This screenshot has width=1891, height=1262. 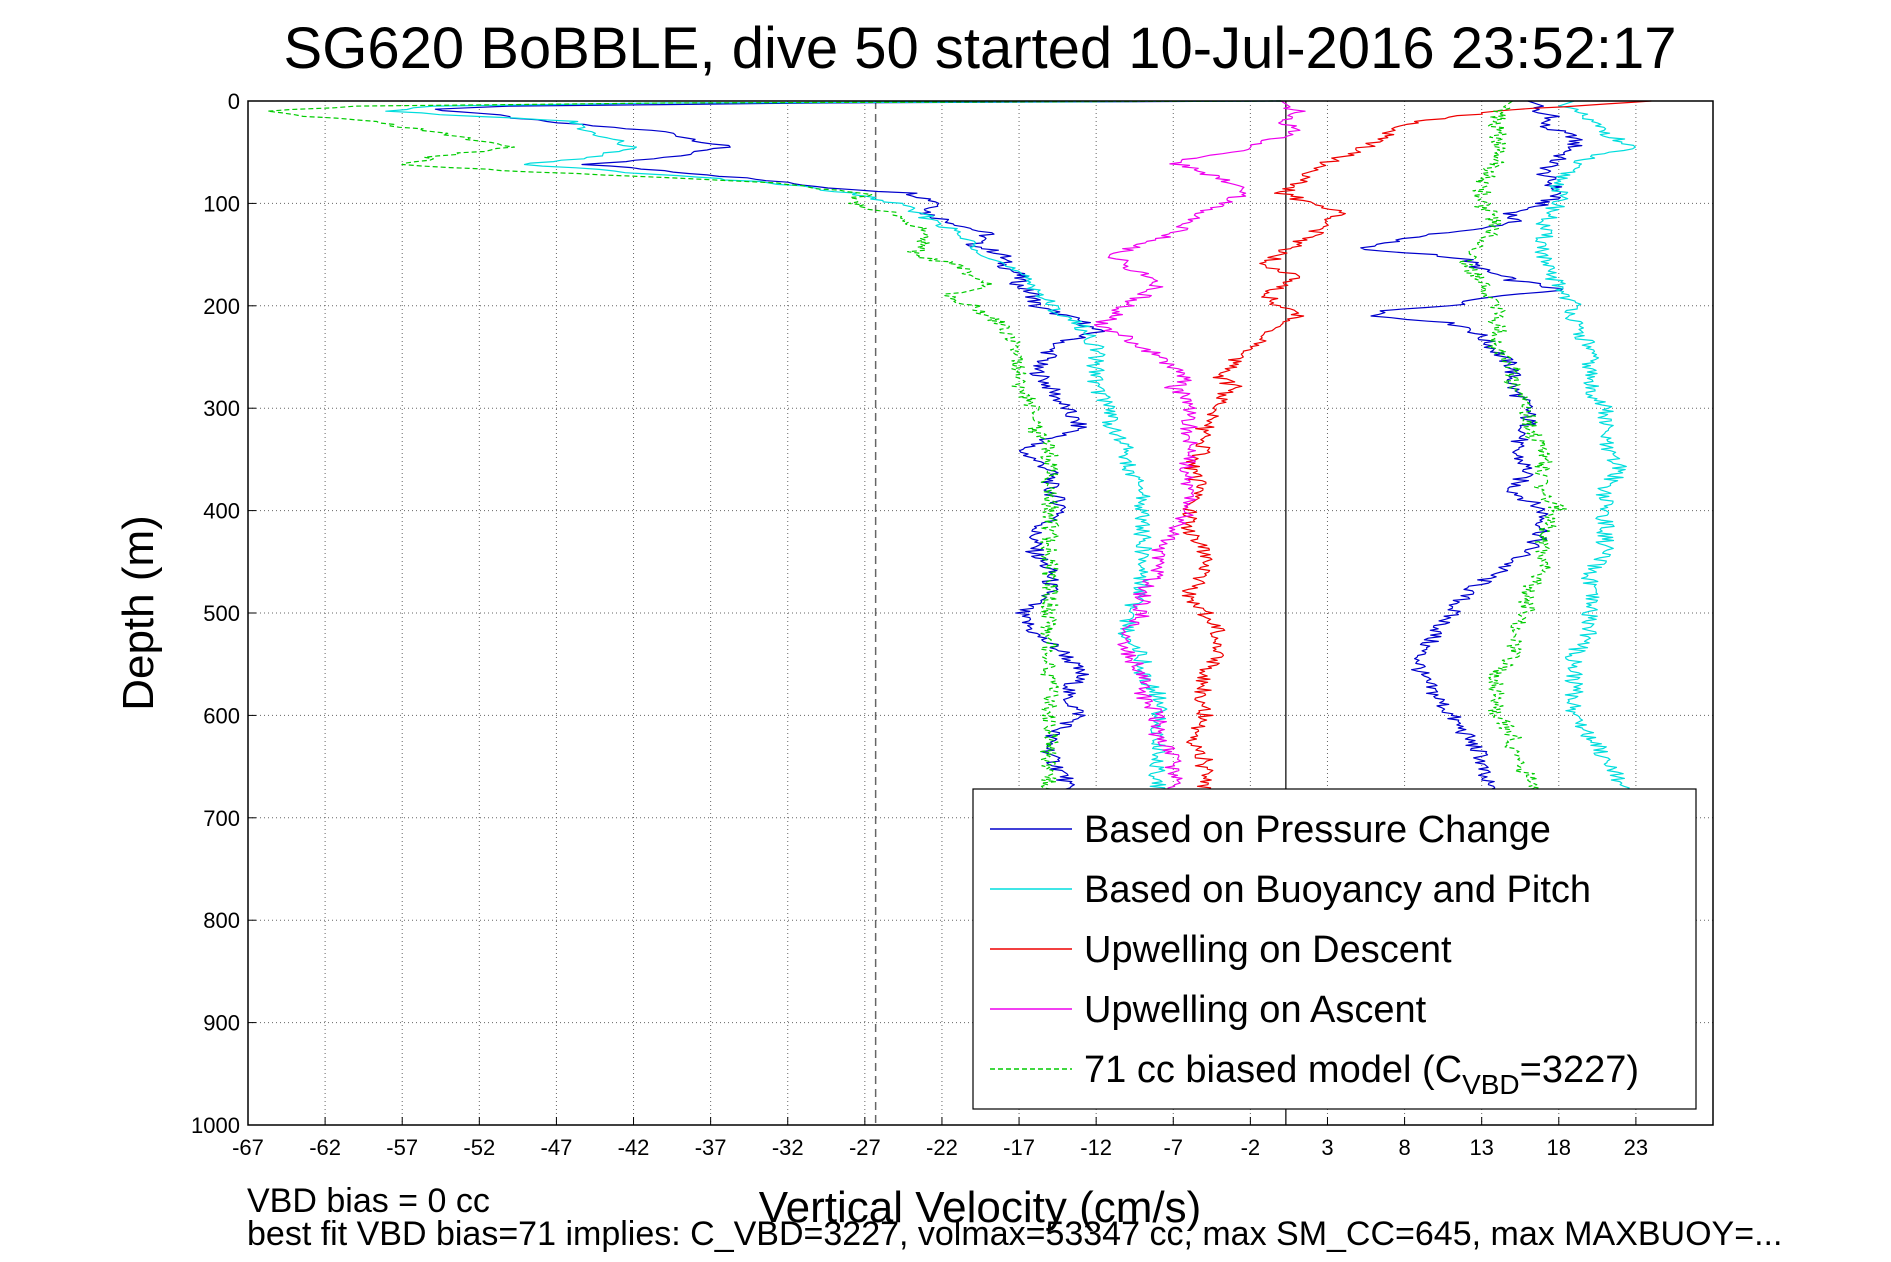 What do you see at coordinates (221, 203) in the screenshot?
I see `y-tick-label: 100` at bounding box center [221, 203].